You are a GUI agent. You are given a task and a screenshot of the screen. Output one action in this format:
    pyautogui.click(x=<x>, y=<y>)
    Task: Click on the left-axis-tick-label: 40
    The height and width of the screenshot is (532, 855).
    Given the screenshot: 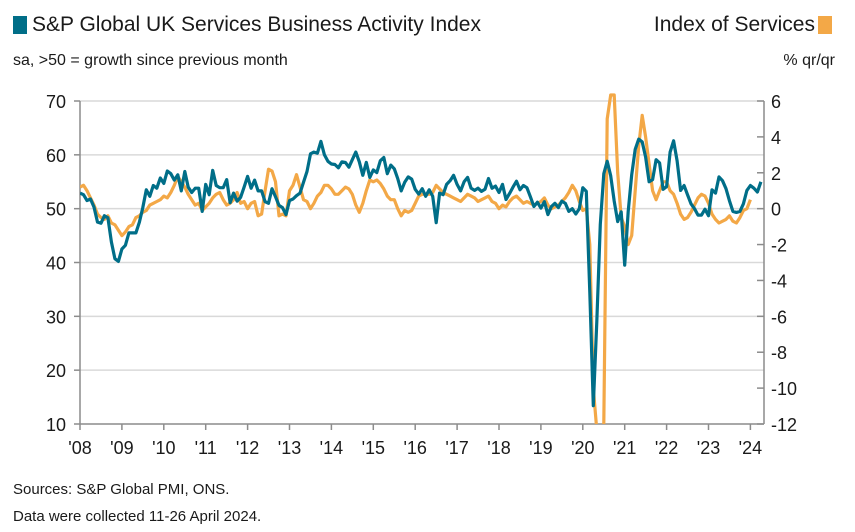 What is the action you would take?
    pyautogui.click(x=56, y=264)
    